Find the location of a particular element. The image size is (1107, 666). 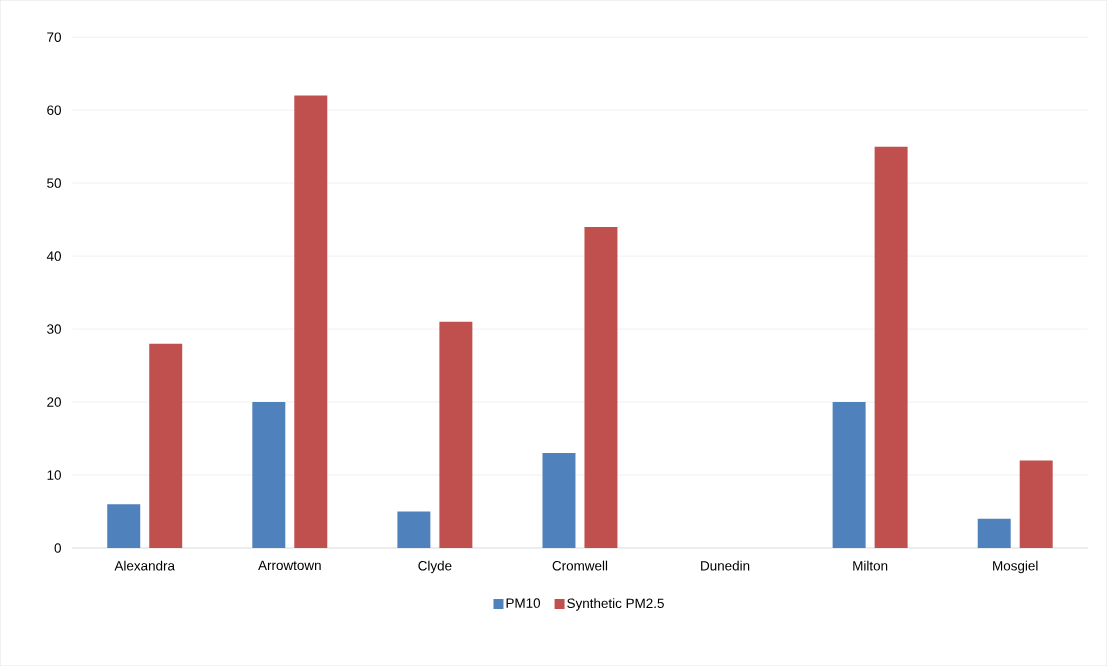

legend-label: Synthetic PM2.5 is located at coordinates (615, 604).